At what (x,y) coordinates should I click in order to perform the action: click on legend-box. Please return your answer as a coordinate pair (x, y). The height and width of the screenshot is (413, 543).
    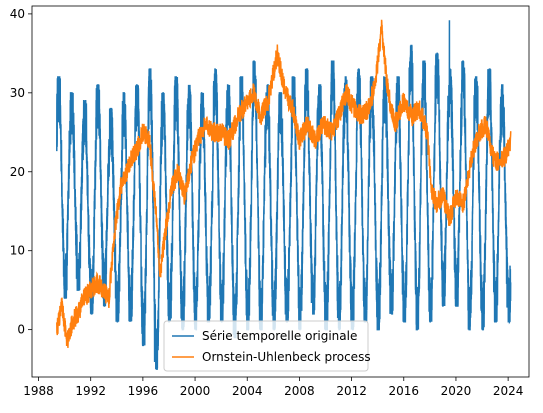
    Looking at the image, I should click on (266, 346).